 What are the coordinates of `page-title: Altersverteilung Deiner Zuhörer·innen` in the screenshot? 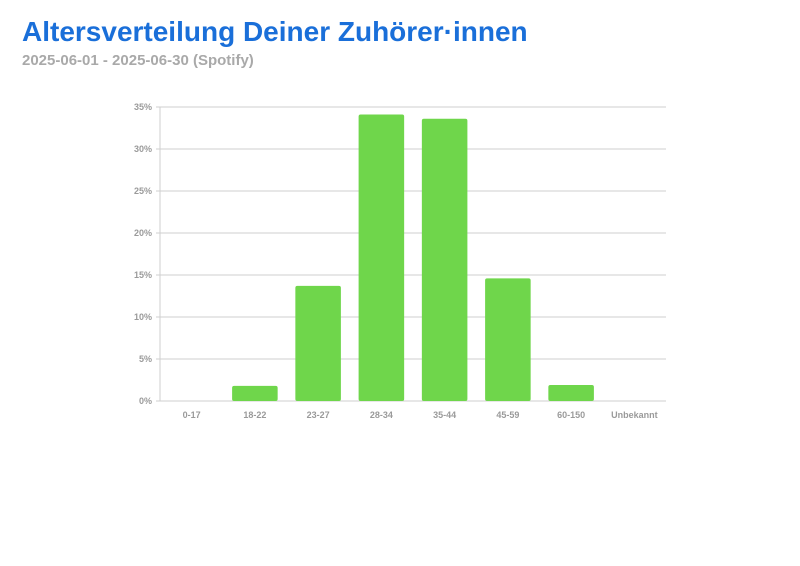 It's located at (275, 31).